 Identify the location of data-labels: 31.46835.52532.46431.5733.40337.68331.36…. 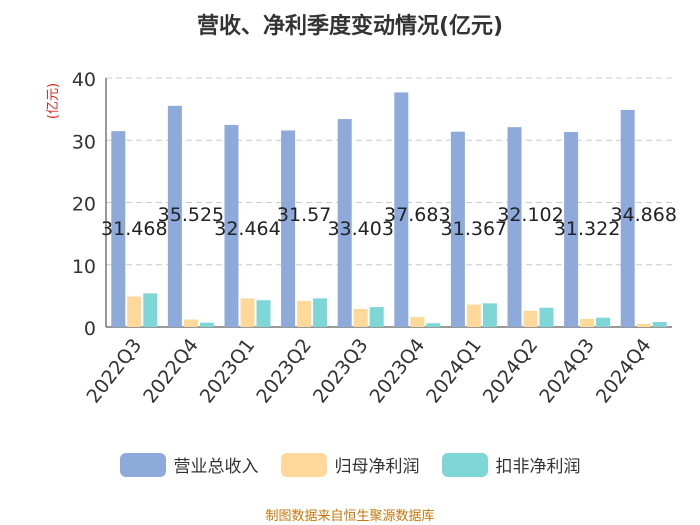
(389, 222).